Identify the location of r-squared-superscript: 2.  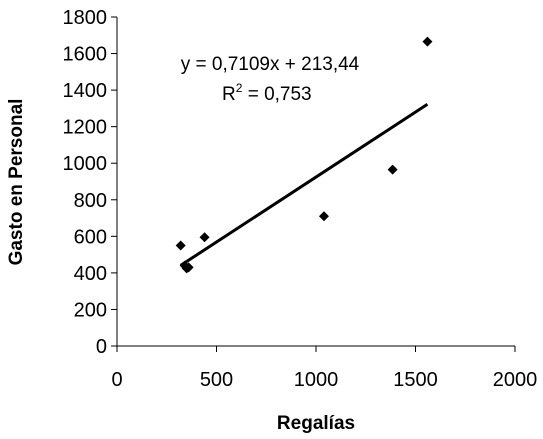
(239, 88).